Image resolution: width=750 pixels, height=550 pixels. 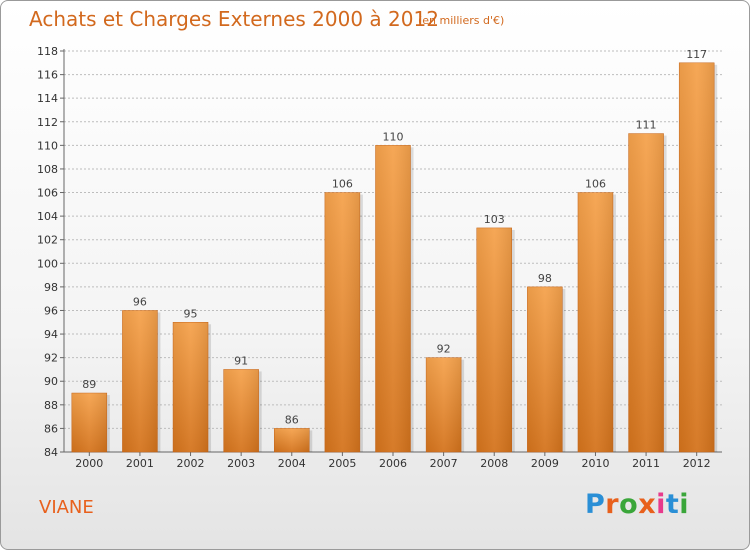 What do you see at coordinates (342, 463) in the screenshot?
I see `x-tick-label: 2005` at bounding box center [342, 463].